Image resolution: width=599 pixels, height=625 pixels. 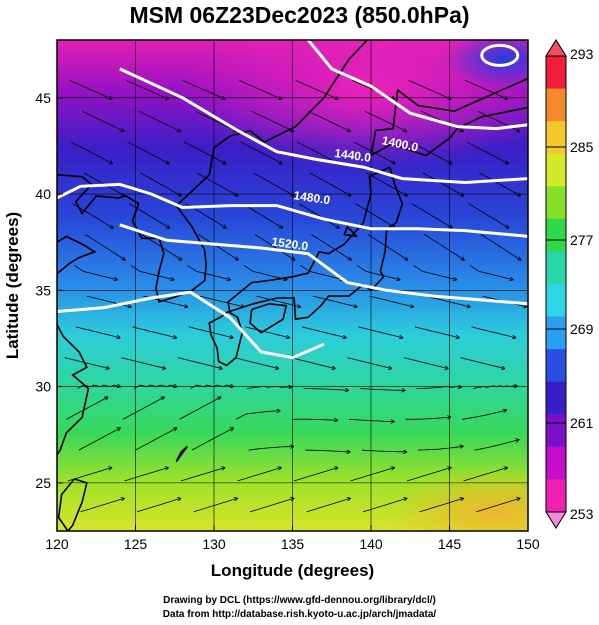 What do you see at coordinates (371, 544) in the screenshot?
I see `x-tick-label: 140` at bounding box center [371, 544].